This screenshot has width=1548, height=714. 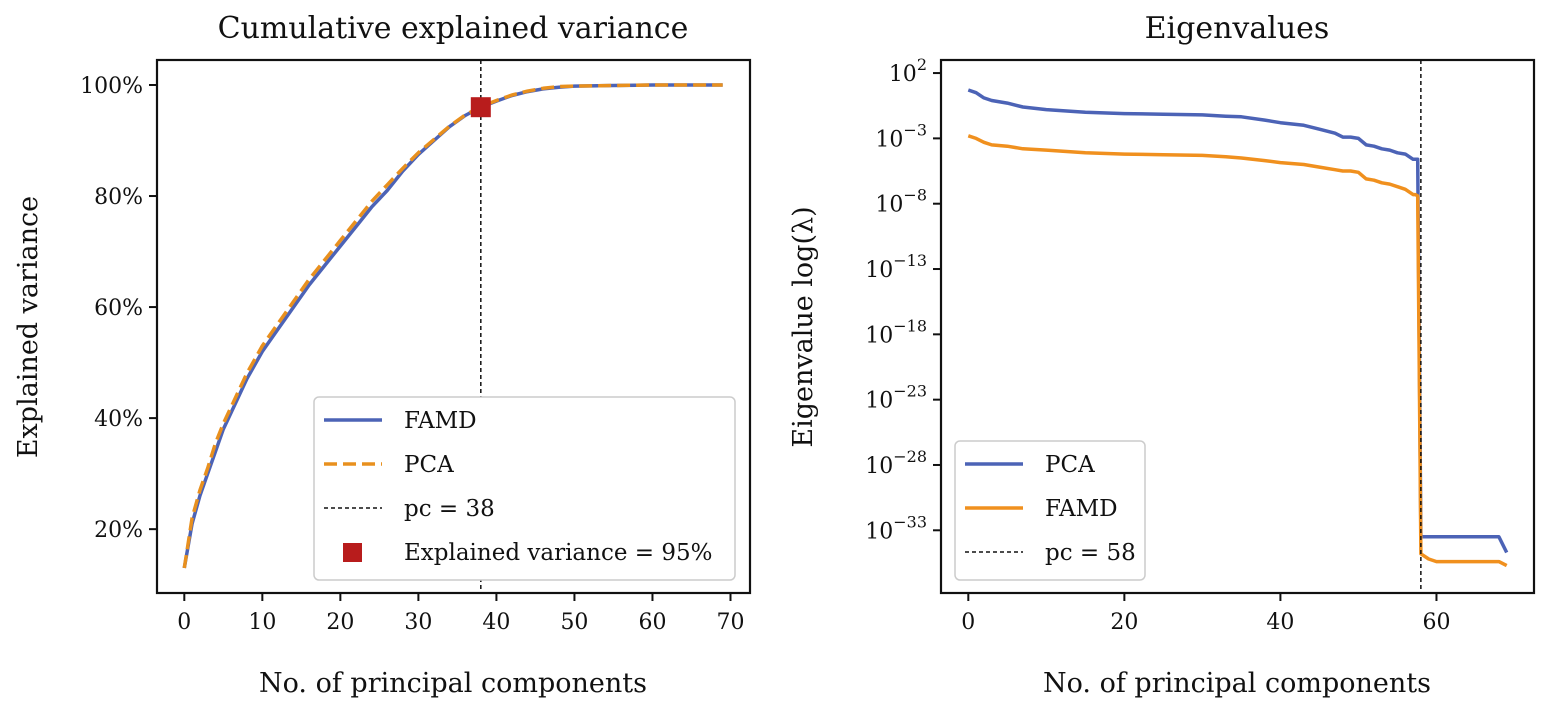 I want to click on y-axis-label: Explained variance, so click(x=28, y=327).